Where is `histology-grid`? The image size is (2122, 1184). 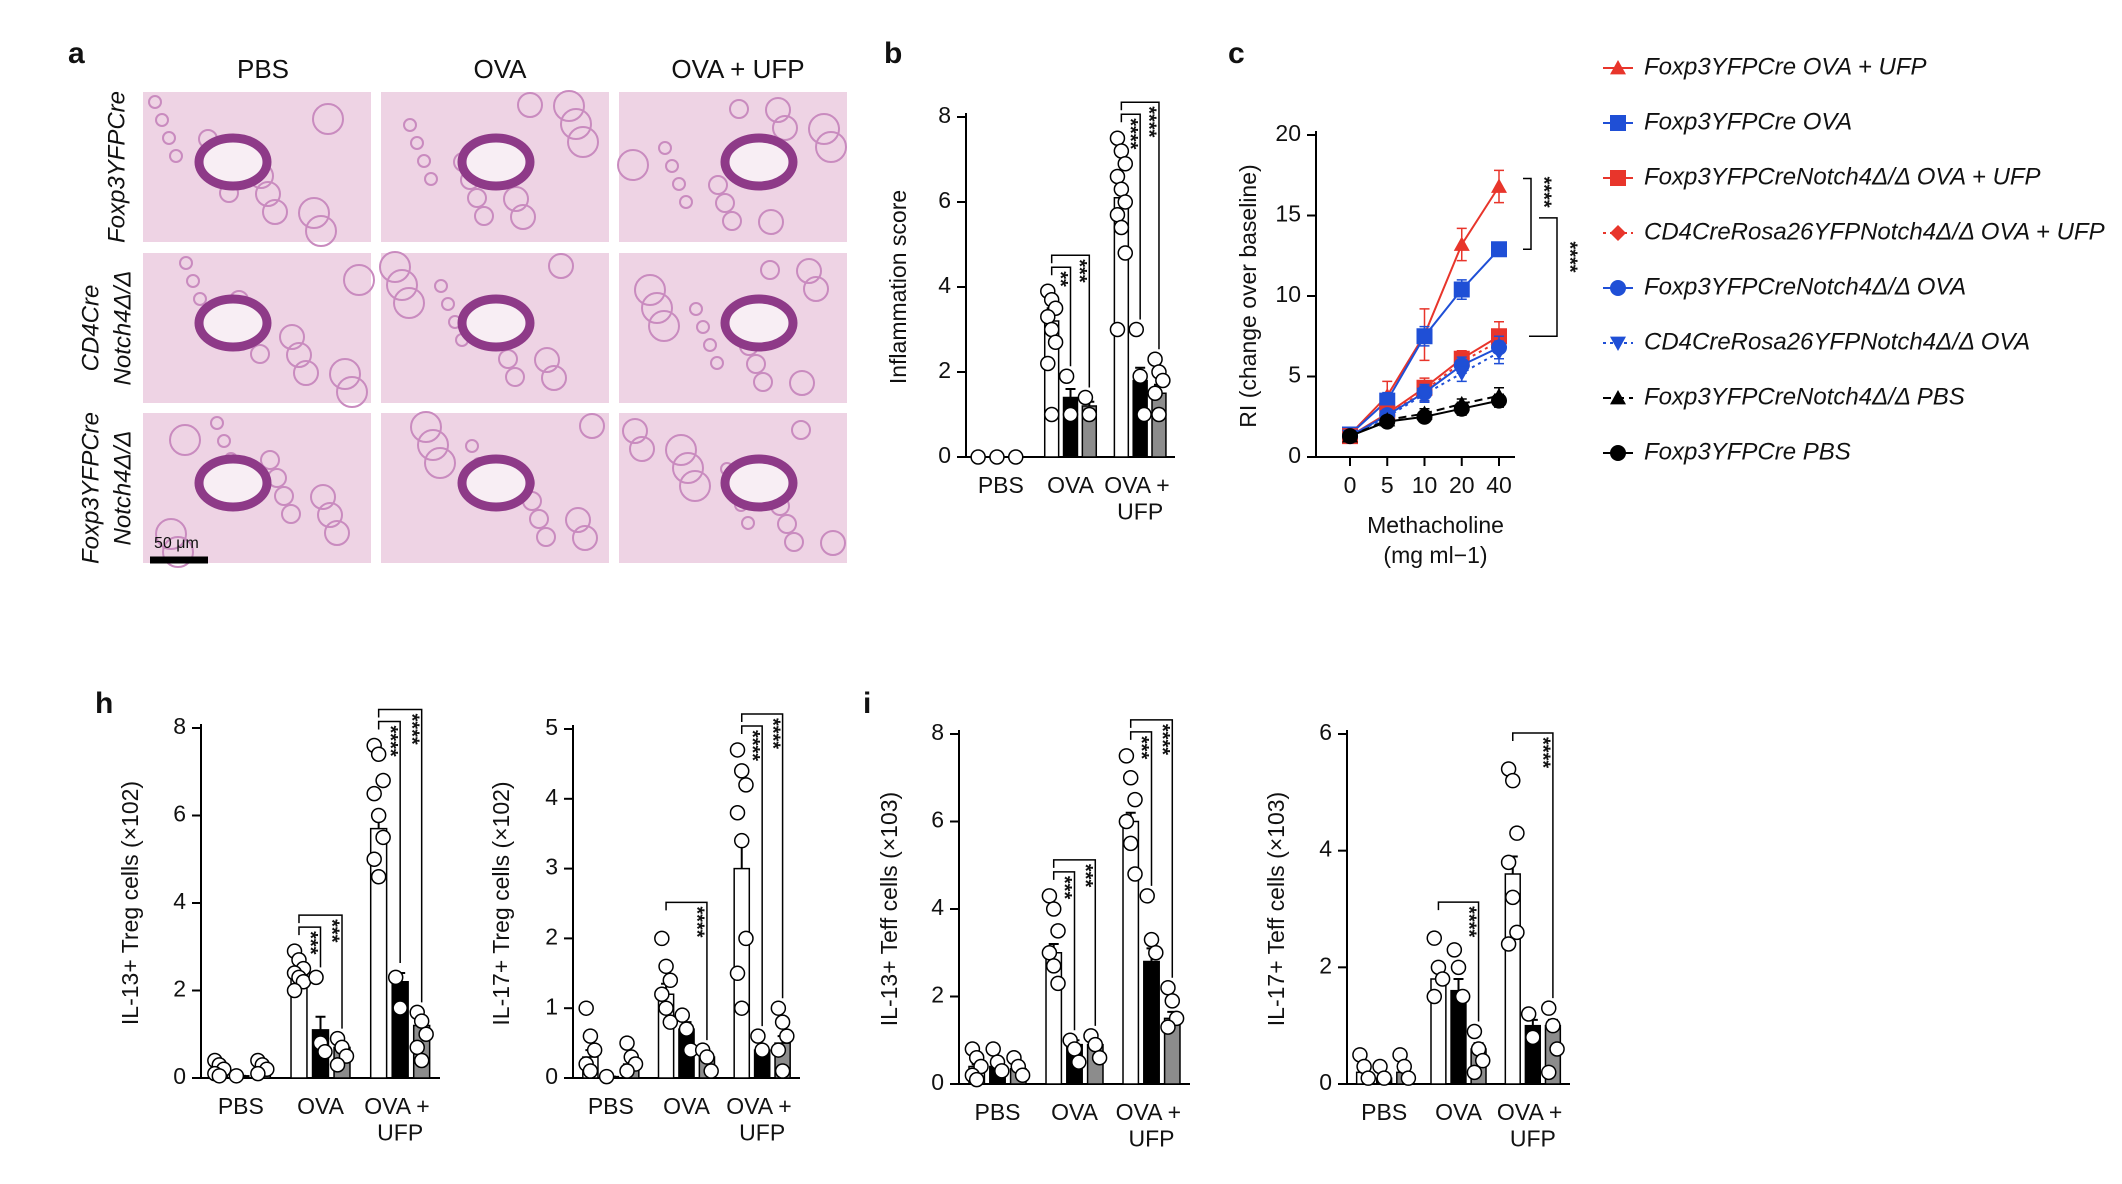 histology-grid is located at coordinates (495, 329).